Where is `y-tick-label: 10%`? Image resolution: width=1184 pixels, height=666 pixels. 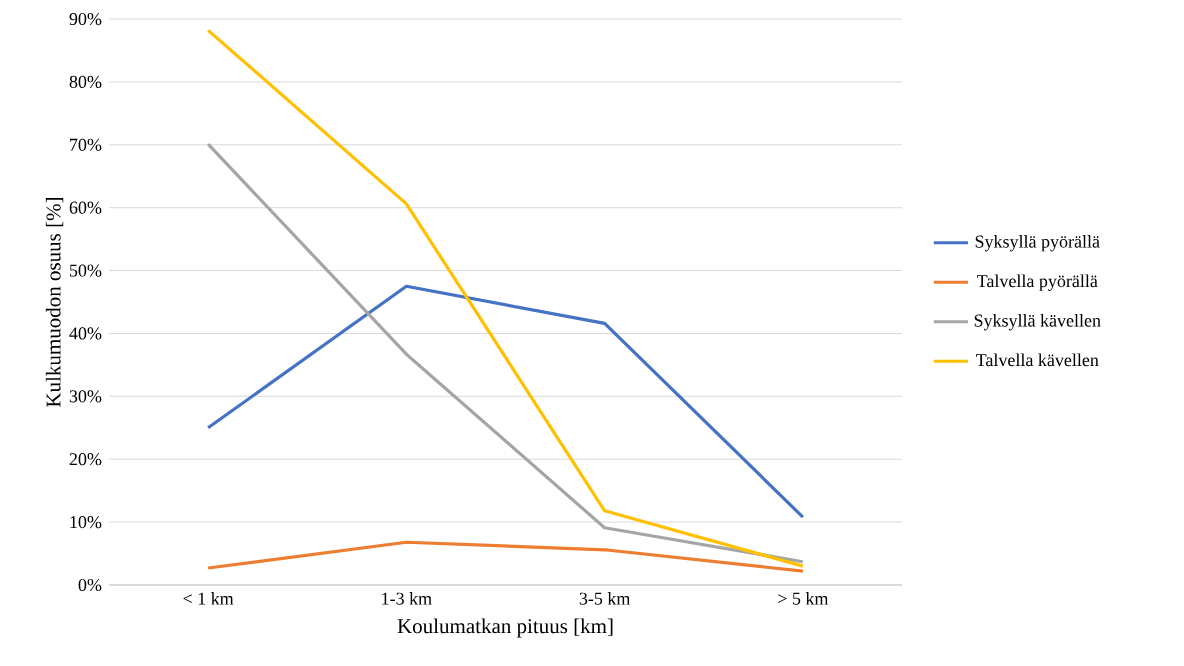 y-tick-label: 10% is located at coordinates (86, 522).